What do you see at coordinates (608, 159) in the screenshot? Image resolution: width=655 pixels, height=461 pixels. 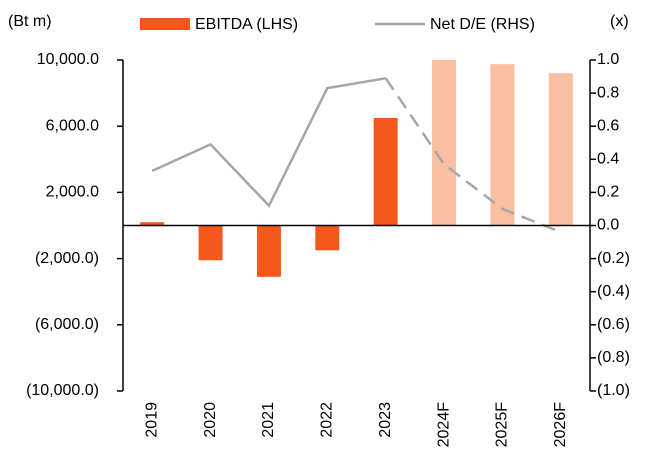 I see `y2-tick-label: 0.4` at bounding box center [608, 159].